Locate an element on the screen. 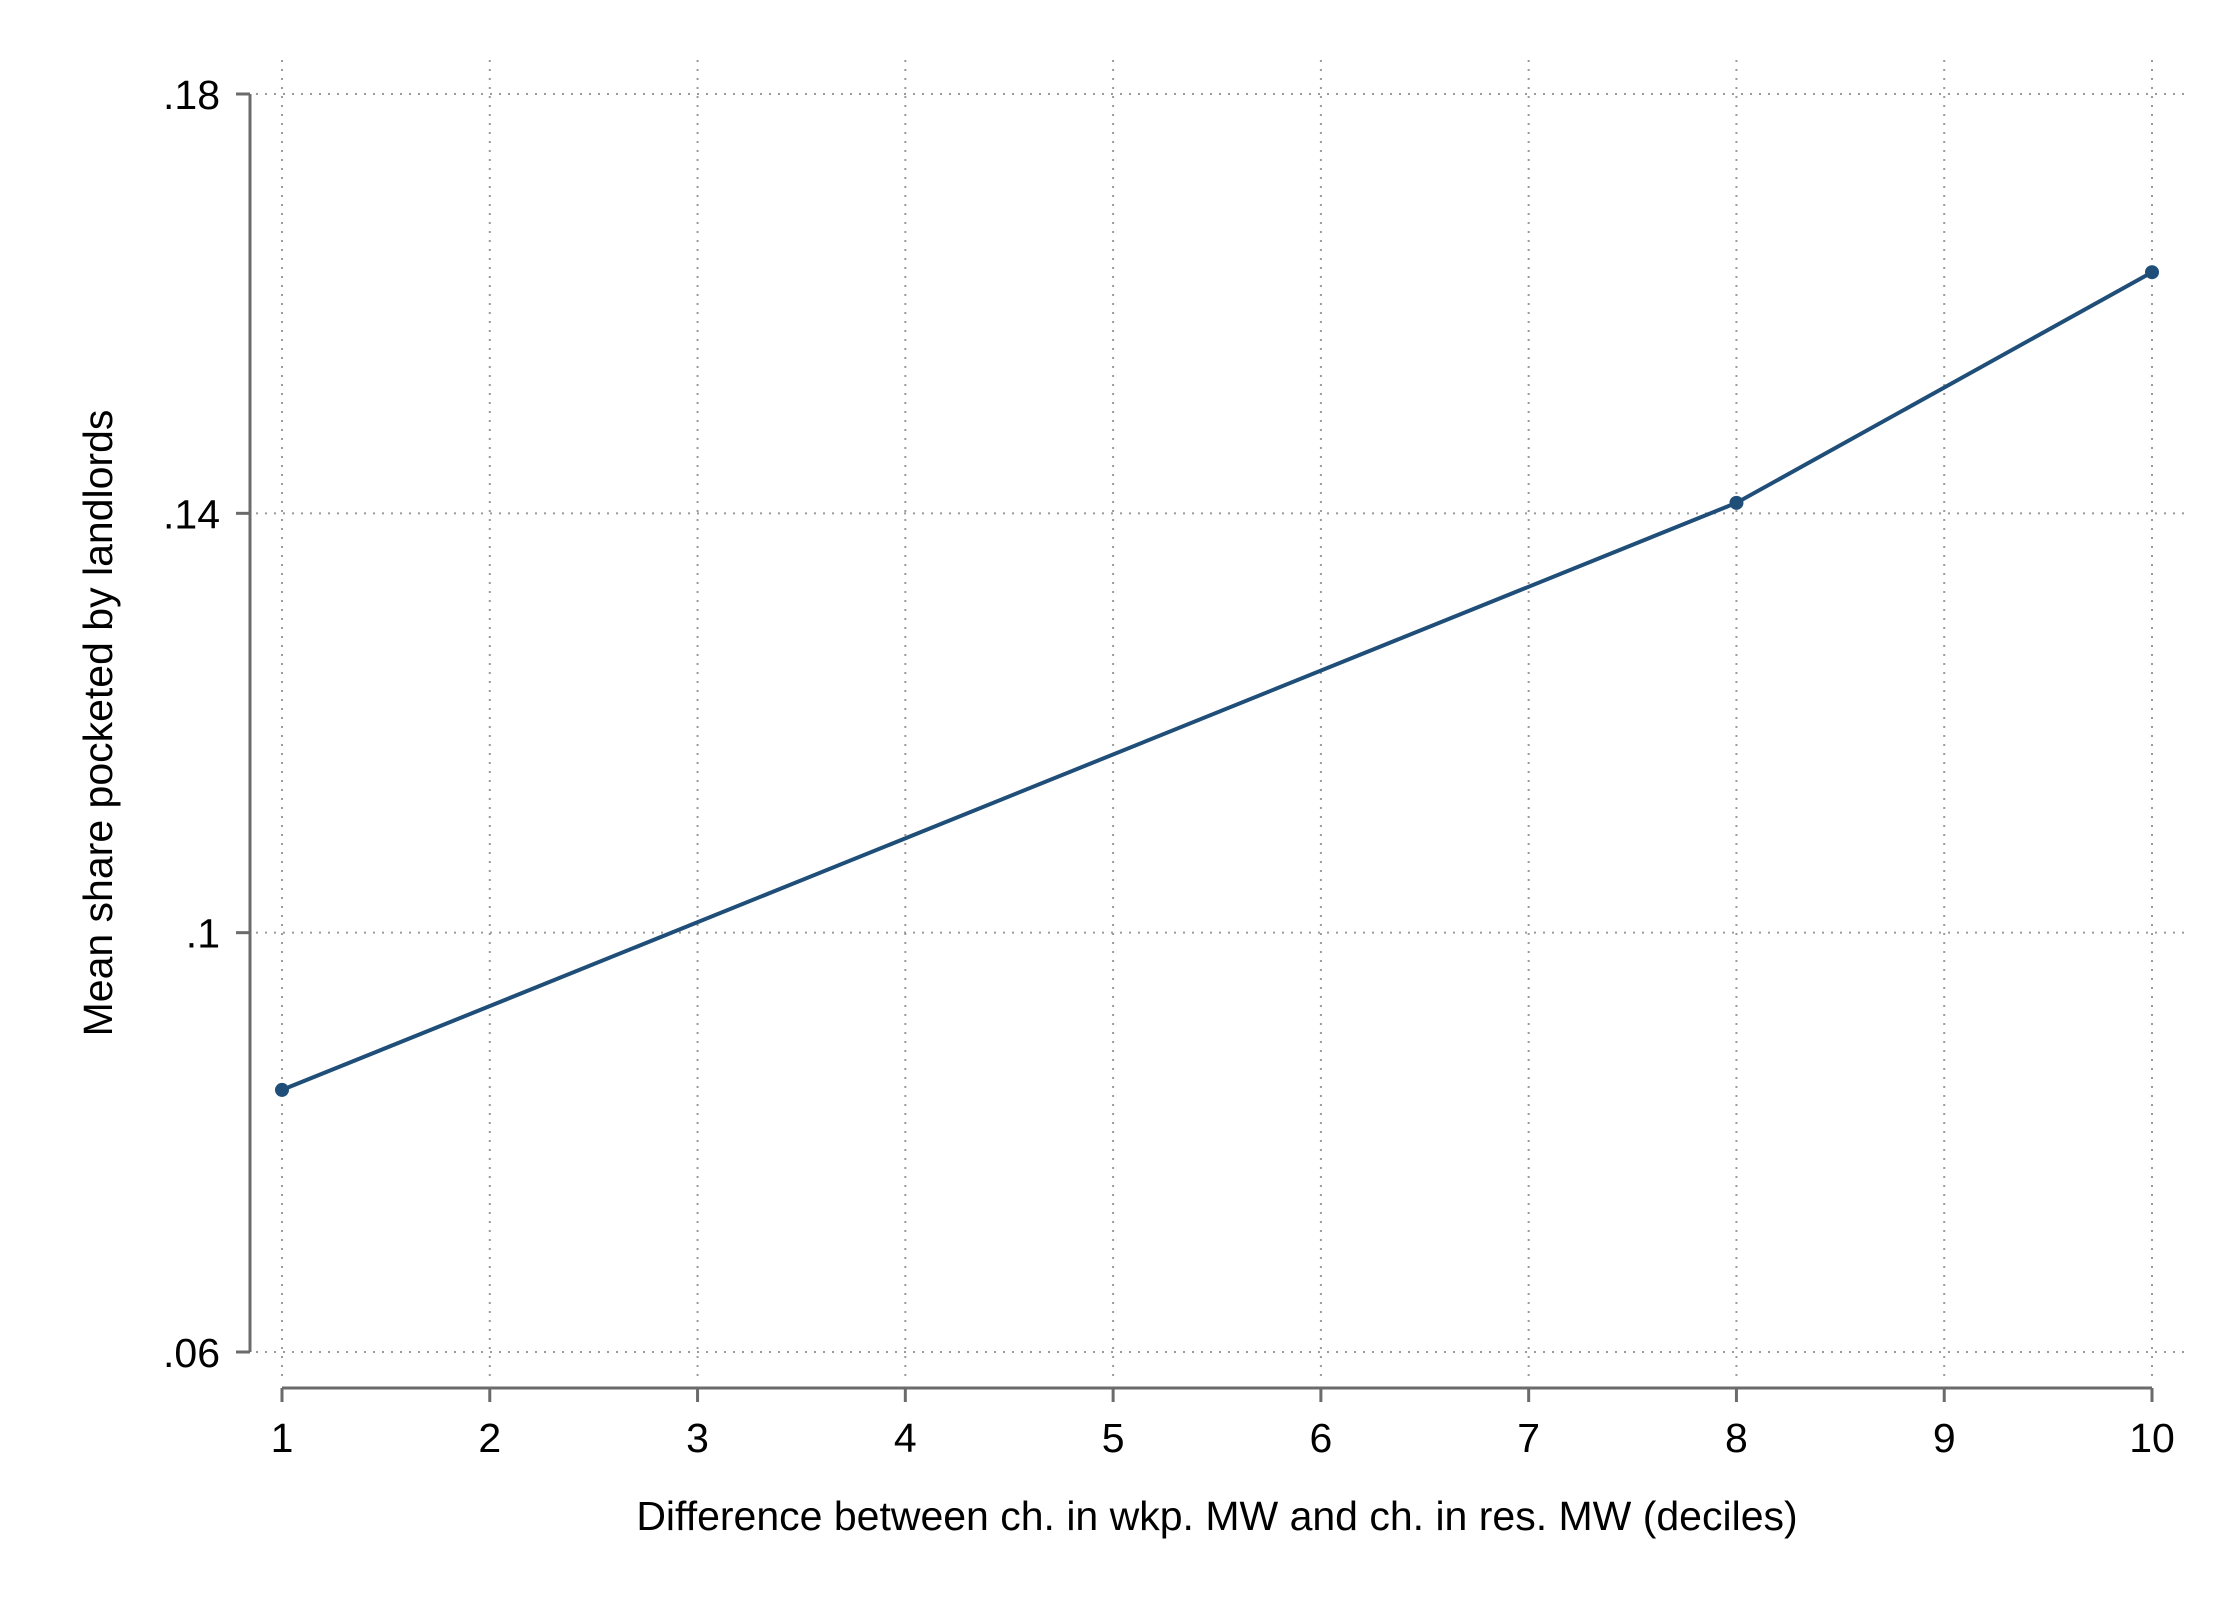  x-tick-label: 4 is located at coordinates (905, 1438).